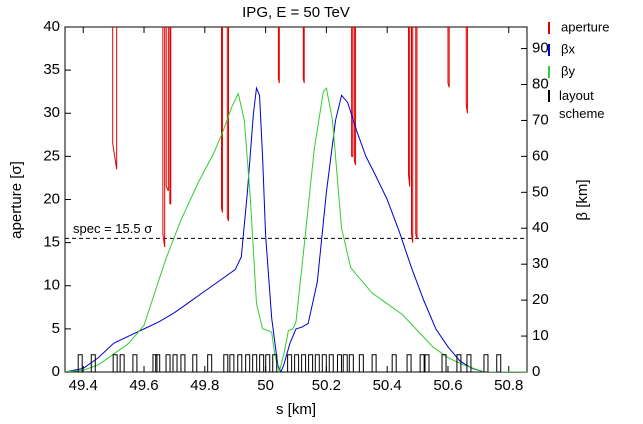 The width and height of the screenshot is (643, 424). What do you see at coordinates (536, 371) in the screenshot?
I see `y2-tick-label: 0` at bounding box center [536, 371].